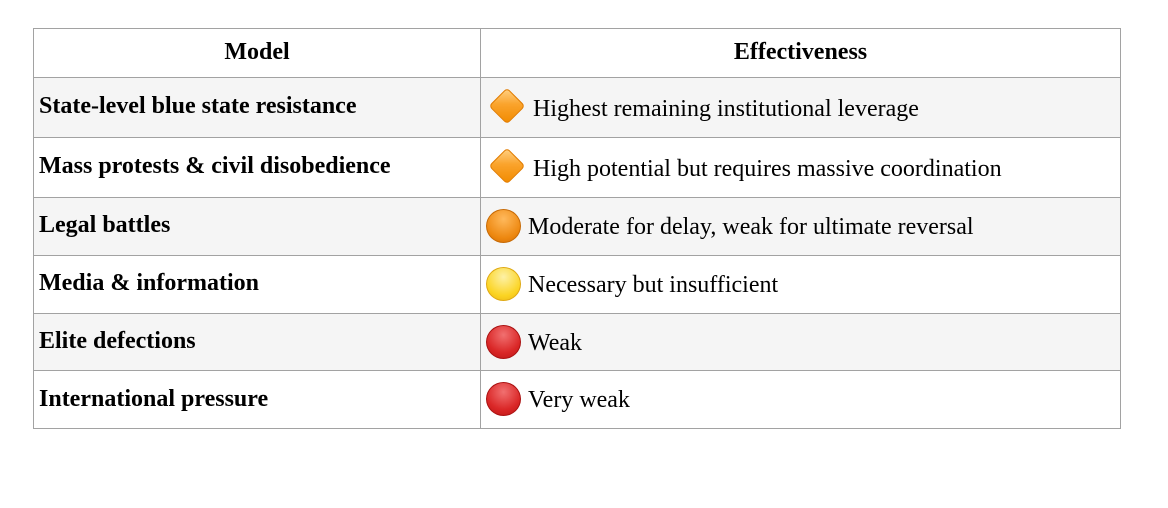 This screenshot has height=508, width=1168. Describe the element at coordinates (257, 226) in the screenshot. I see `model-cell: Legal battles` at that location.